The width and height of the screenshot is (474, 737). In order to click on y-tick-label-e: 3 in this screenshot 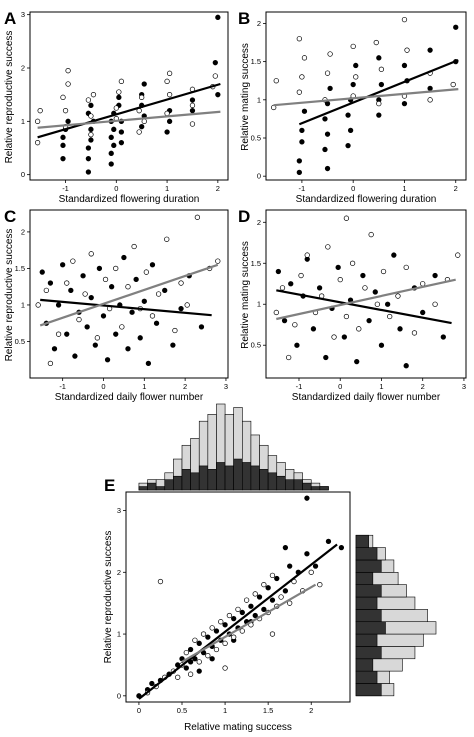, I will do `click(119, 510)`.